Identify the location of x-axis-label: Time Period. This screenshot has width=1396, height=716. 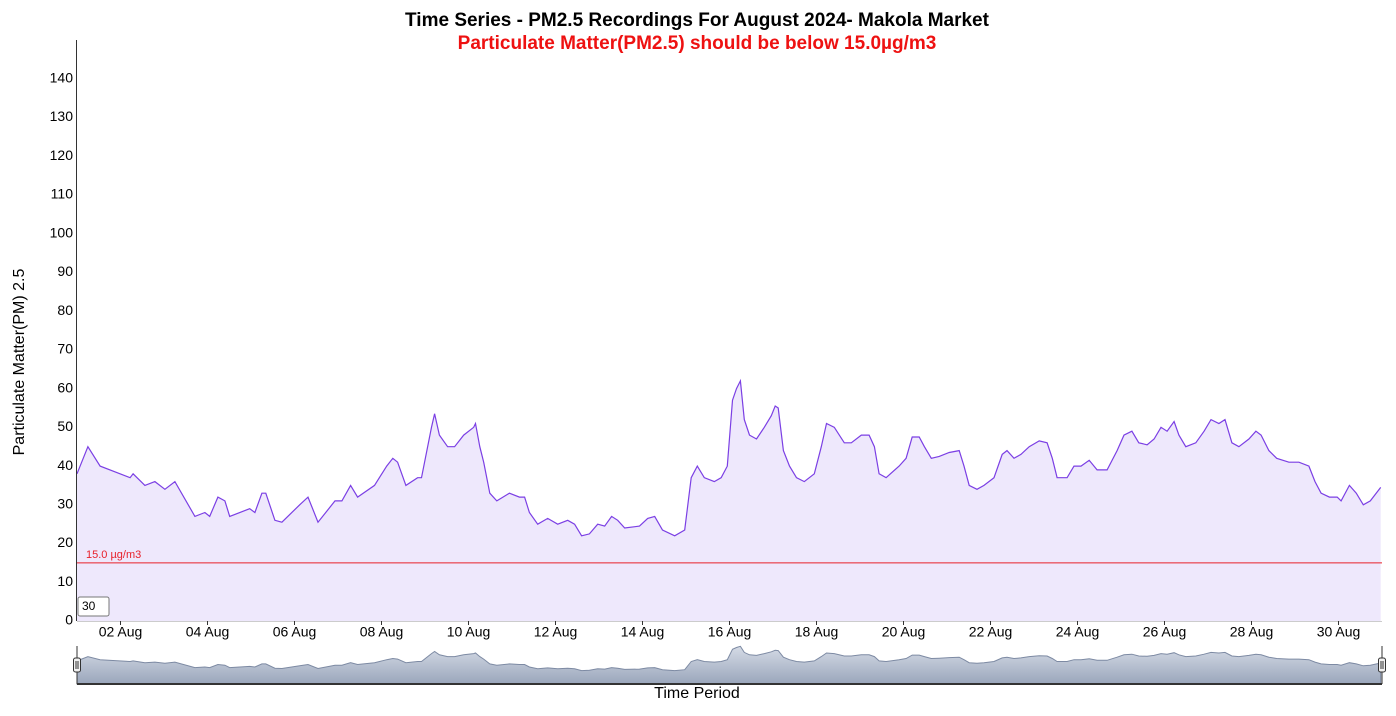
(697, 693).